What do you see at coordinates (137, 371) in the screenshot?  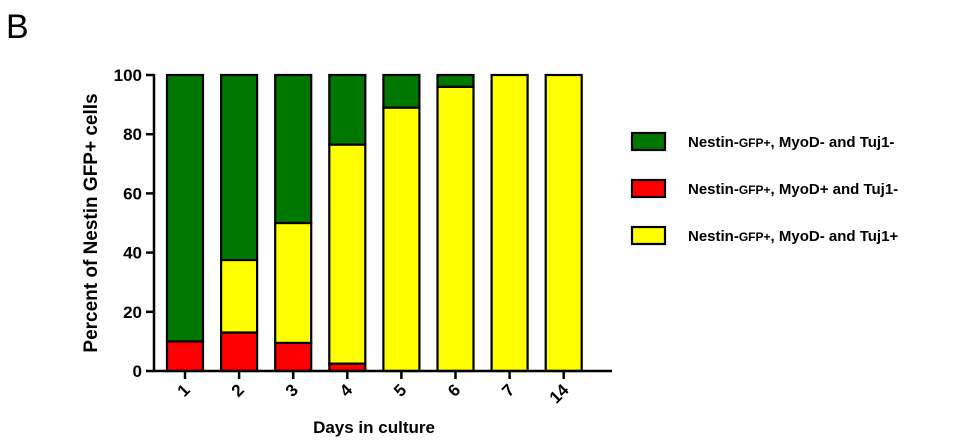 I see `y-tick-label-0: 0` at bounding box center [137, 371].